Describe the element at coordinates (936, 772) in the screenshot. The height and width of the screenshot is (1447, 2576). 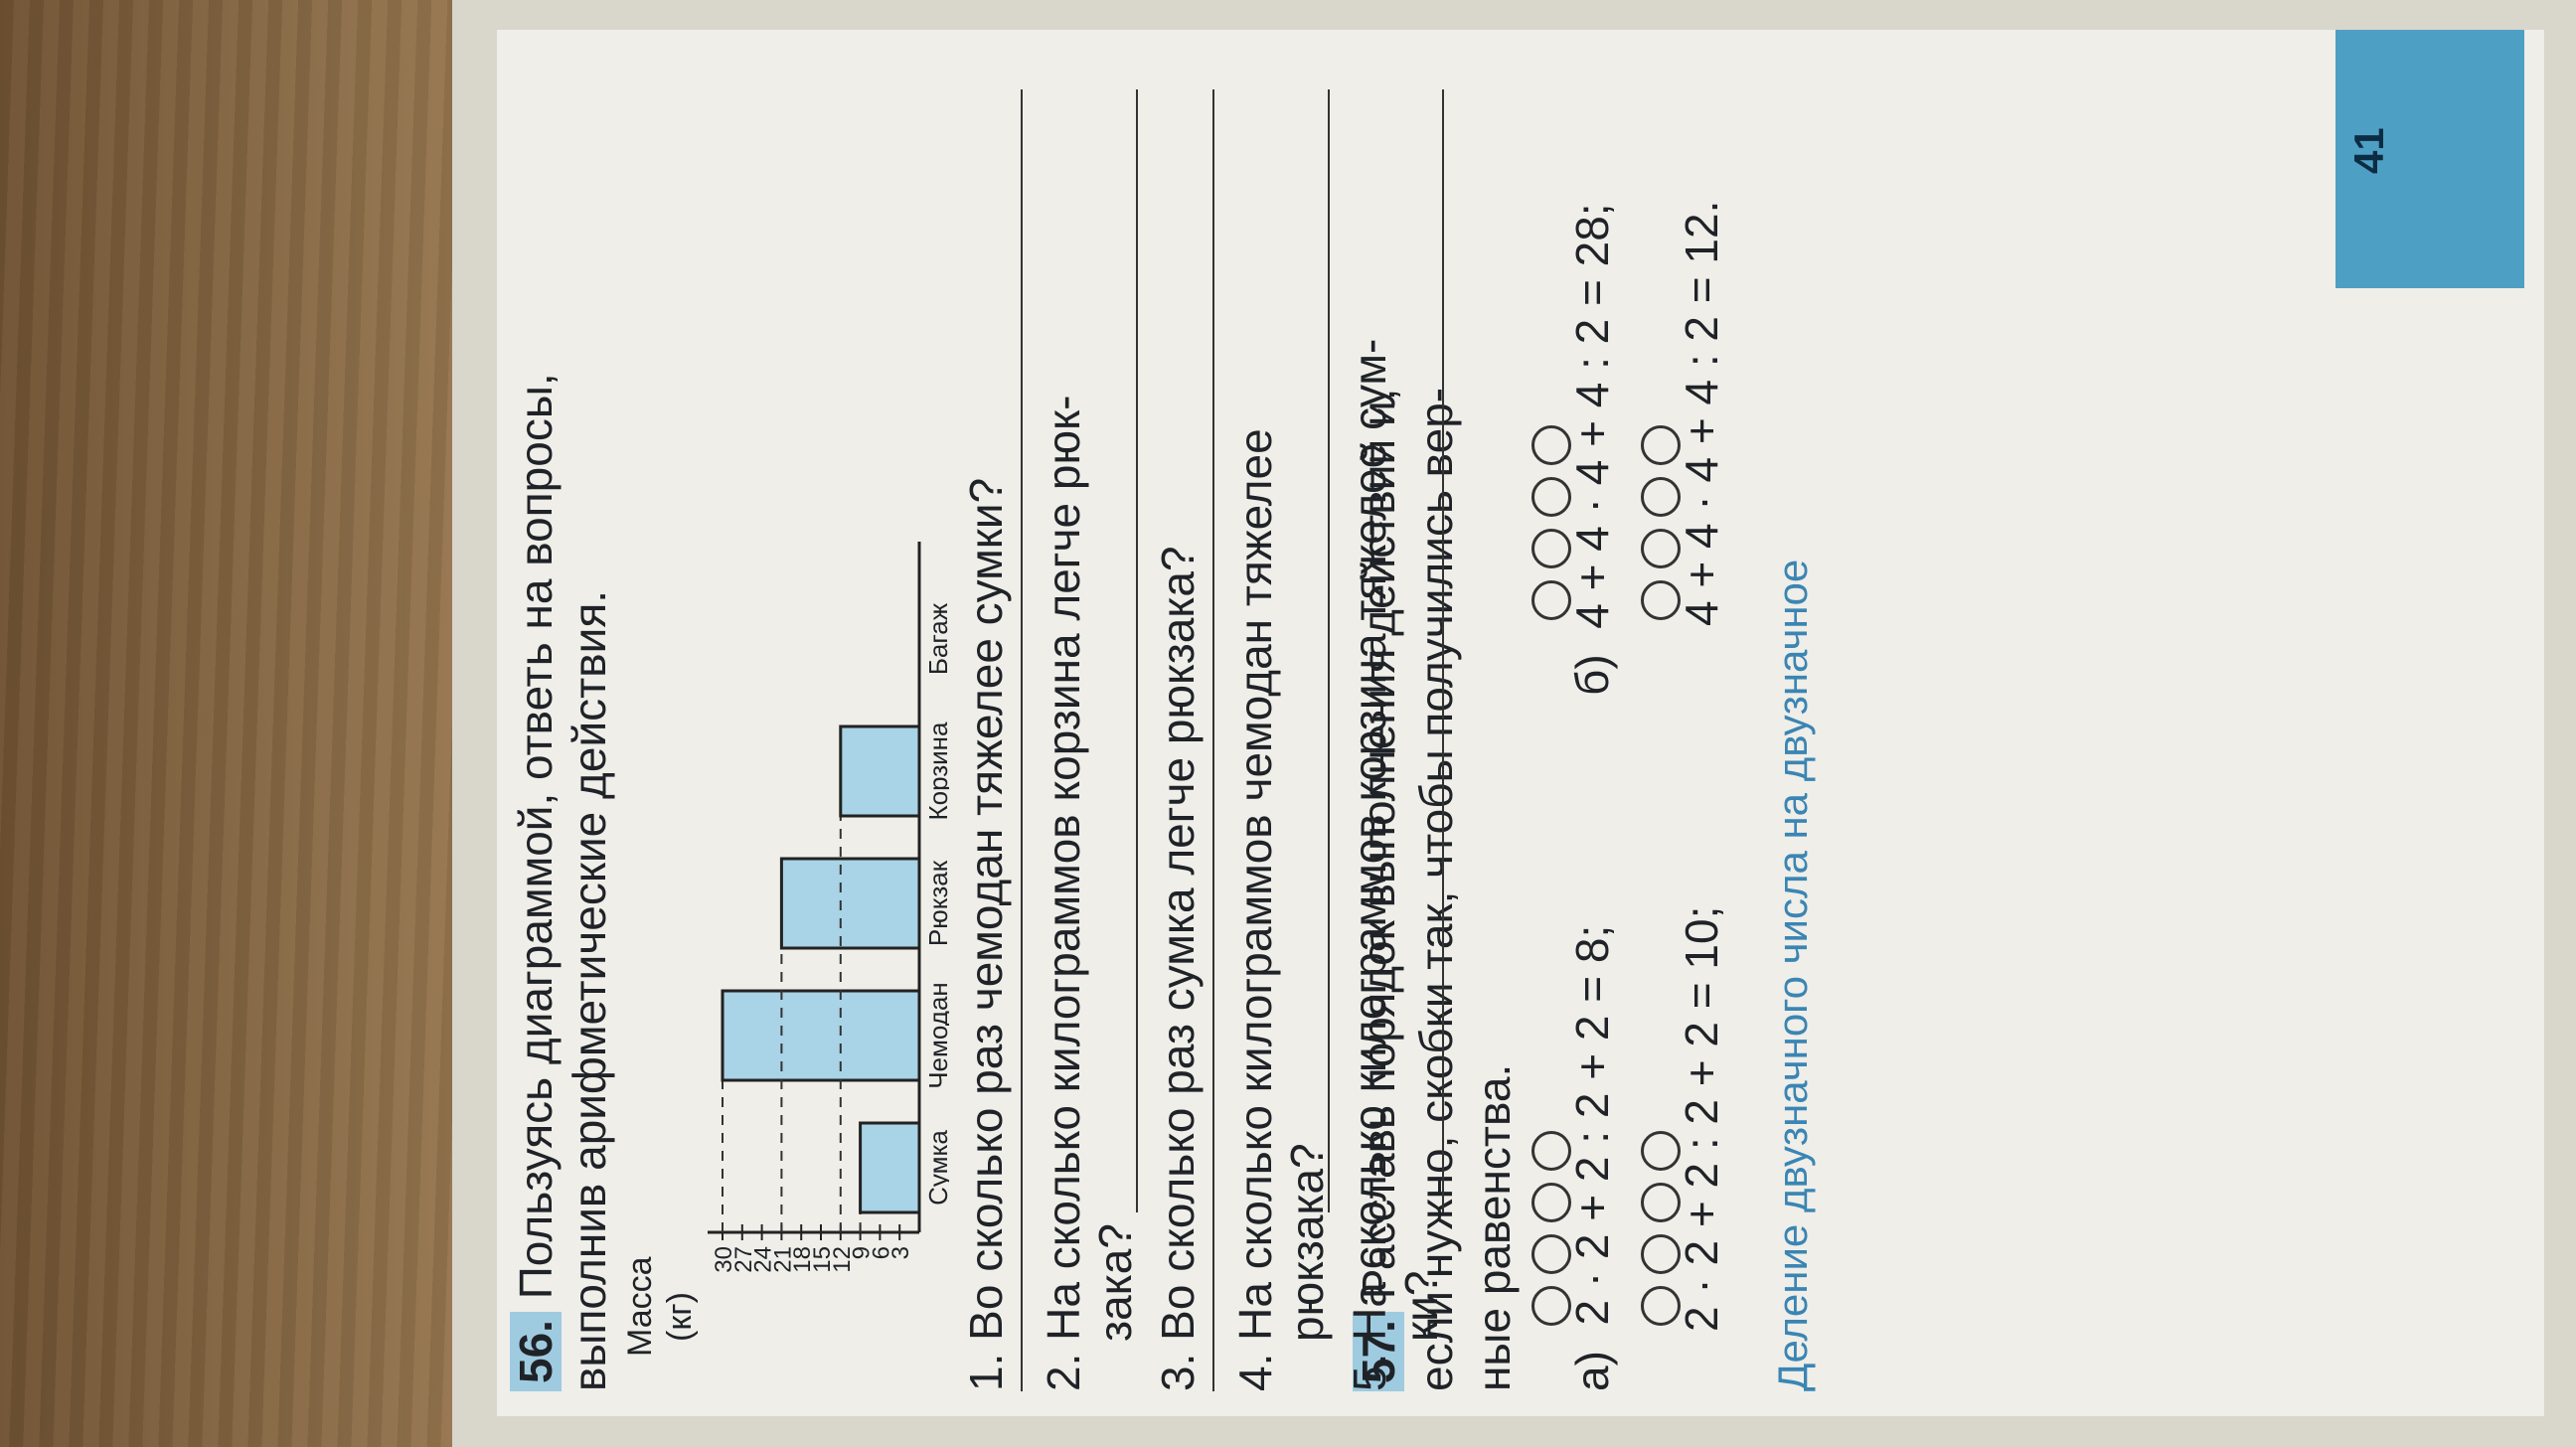
I see `category-label: Корзина` at that location.